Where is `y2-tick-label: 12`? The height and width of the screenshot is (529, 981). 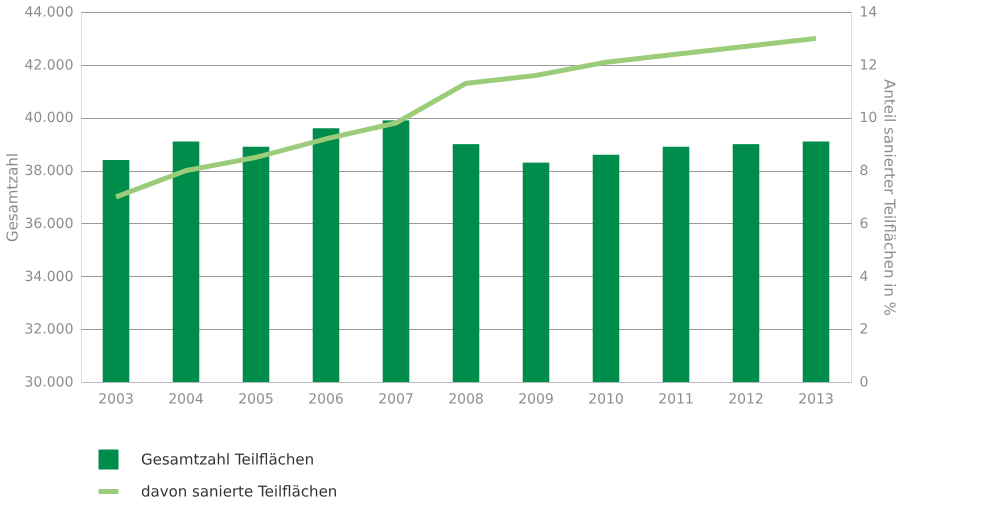 y2-tick-label: 12 is located at coordinates (869, 65).